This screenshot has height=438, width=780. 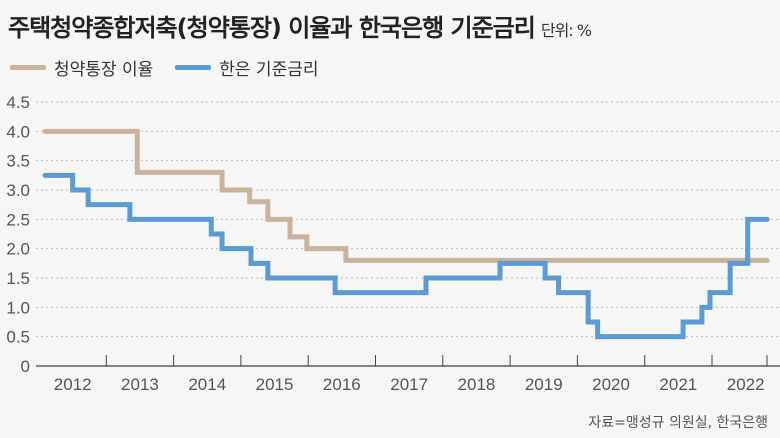 I want to click on legend-item-subscription-rate: 청약통장 이율, so click(x=81, y=67).